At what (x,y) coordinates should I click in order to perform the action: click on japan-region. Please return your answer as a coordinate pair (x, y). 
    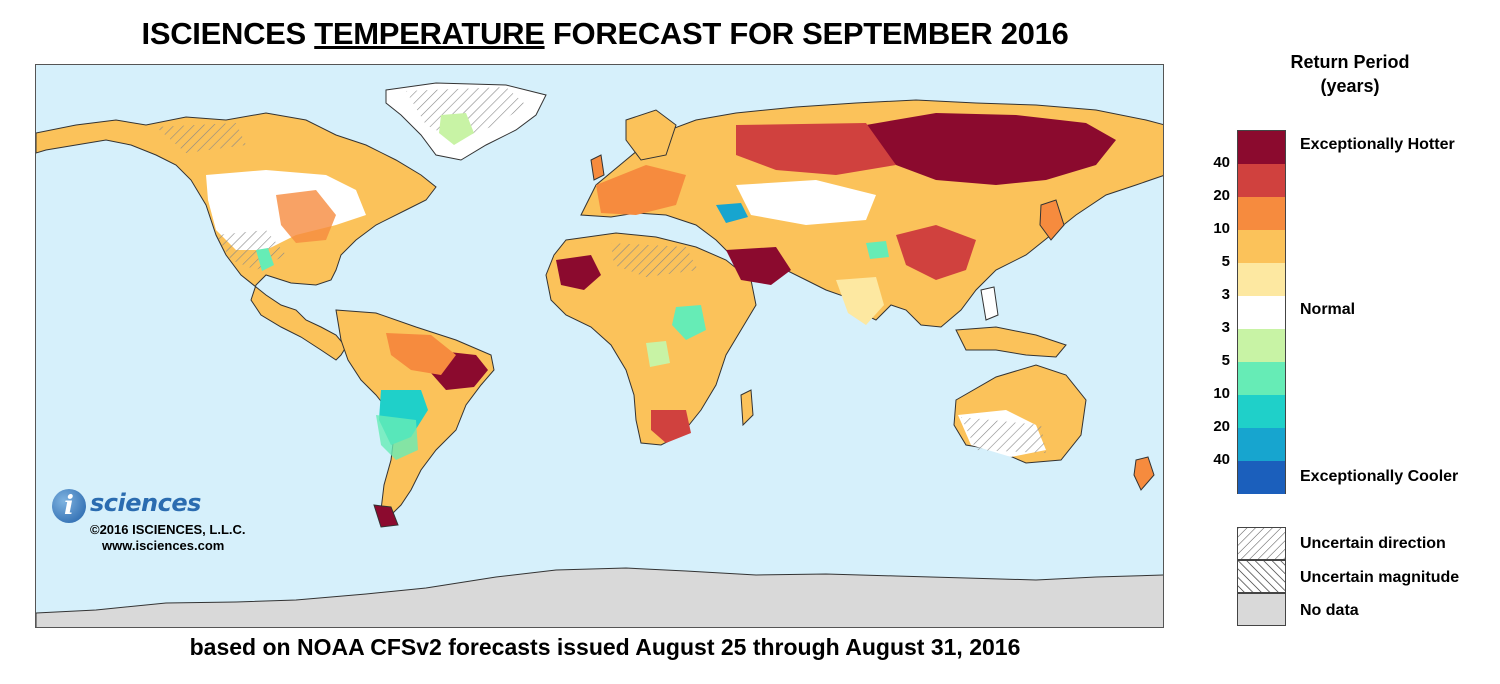
    Looking at the image, I should click on (1052, 220).